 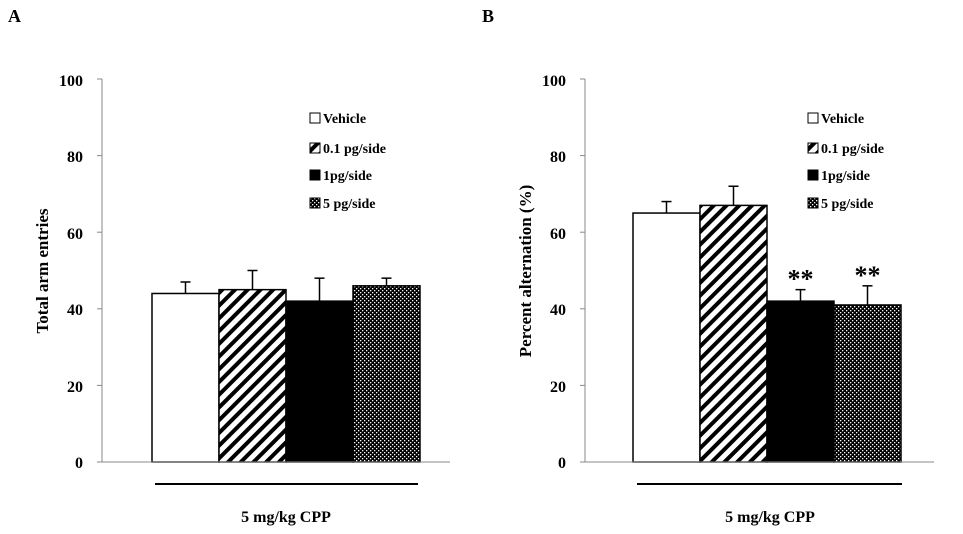 What do you see at coordinates (554, 81) in the screenshot?
I see `panel-b-y-tick-100: 100` at bounding box center [554, 81].